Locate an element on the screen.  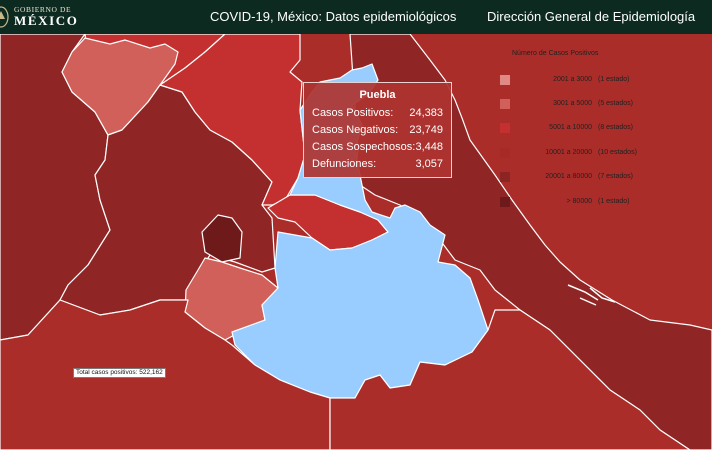
legend-range: 10001 a 20000 is located at coordinates (568, 152).